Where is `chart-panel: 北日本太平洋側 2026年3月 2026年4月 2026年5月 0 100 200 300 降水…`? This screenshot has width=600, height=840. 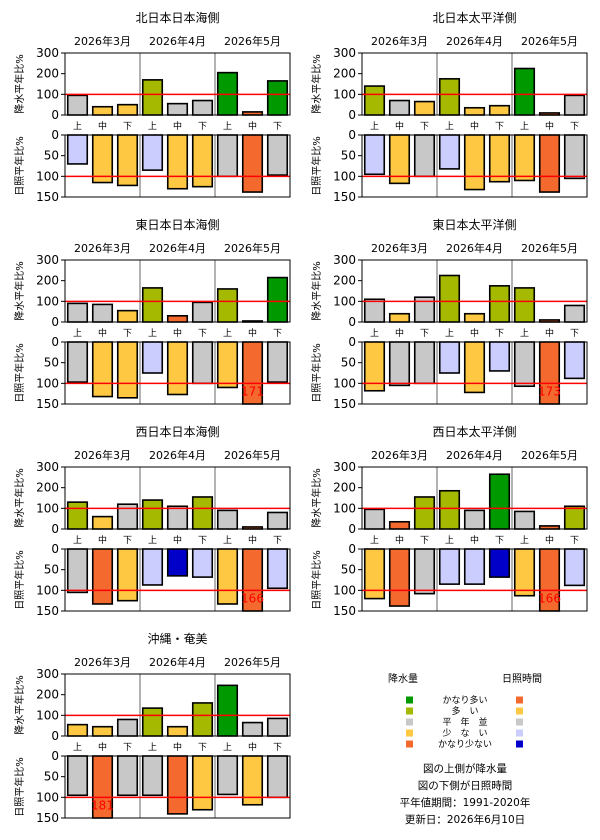
chart-panel: 北日本太平洋側 2026年3月 2026年4月 2026年5月 0 100 200 300 降水… is located at coordinates (449, 107).